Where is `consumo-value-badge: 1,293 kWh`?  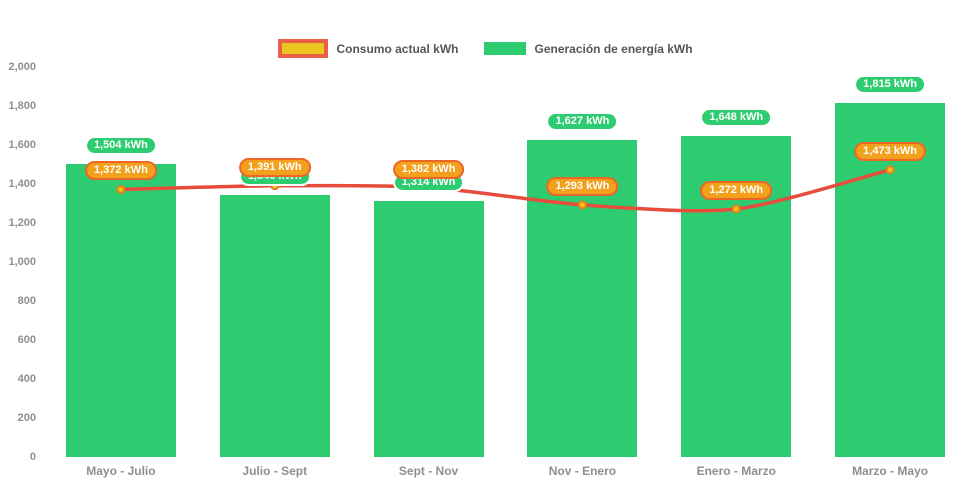 consumo-value-badge: 1,293 kWh is located at coordinates (582, 186).